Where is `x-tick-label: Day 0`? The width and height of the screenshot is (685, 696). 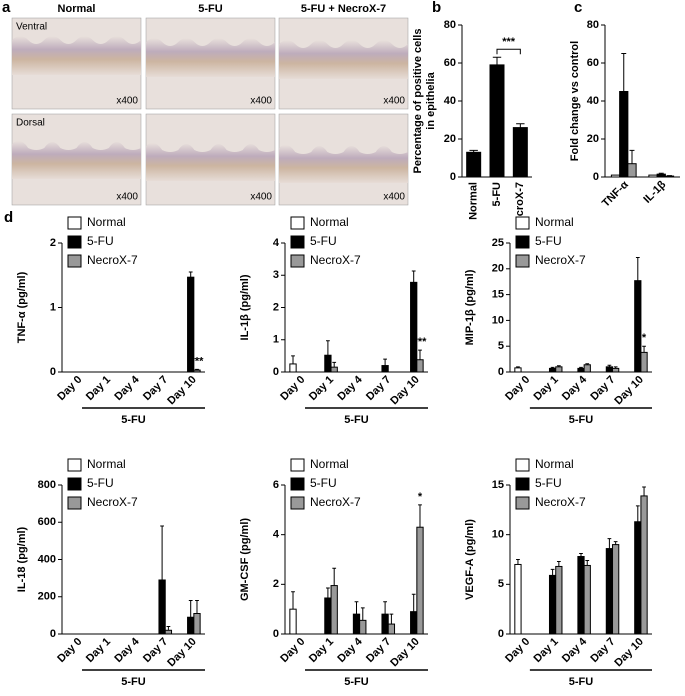 x-tick-label: Day 0 is located at coordinates (517, 650).